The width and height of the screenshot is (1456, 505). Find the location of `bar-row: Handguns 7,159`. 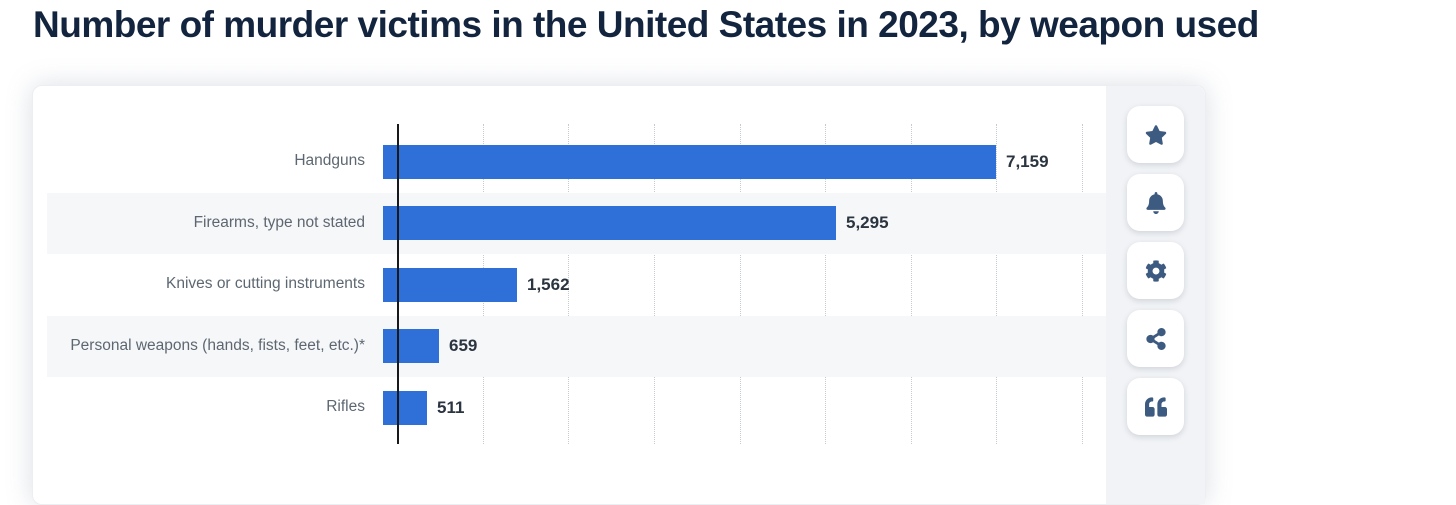

bar-row: Handguns 7,159 is located at coordinates (576, 162).